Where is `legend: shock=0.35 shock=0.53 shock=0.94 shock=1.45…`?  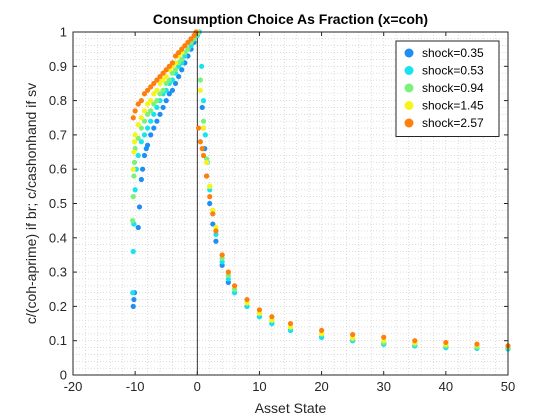
legend: shock=0.35 shock=0.53 shock=0.94 shock=1.45… is located at coordinates (447, 88).